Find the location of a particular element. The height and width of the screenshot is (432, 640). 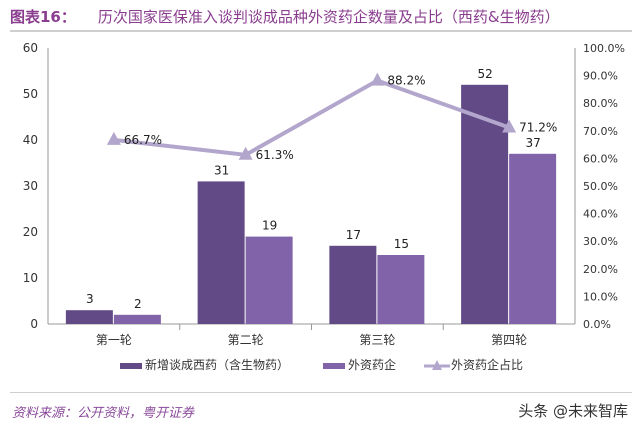

y-tick-label: 30 is located at coordinates (30, 186).